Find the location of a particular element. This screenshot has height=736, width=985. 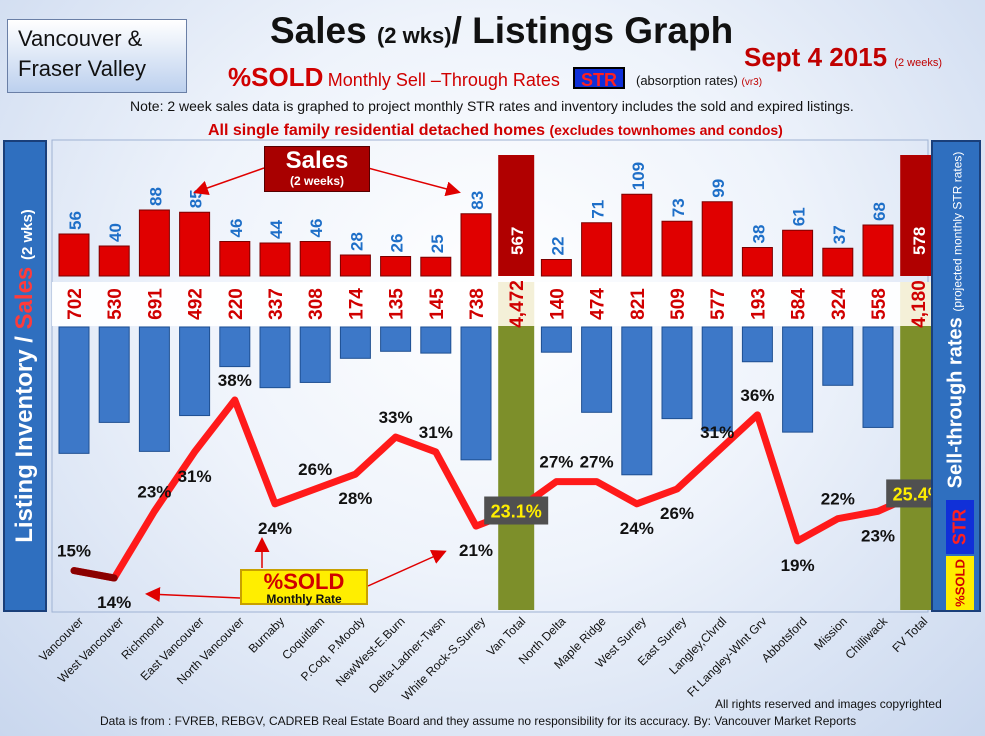

inventory-value-label: 4,180 is located at coordinates (919, 304).